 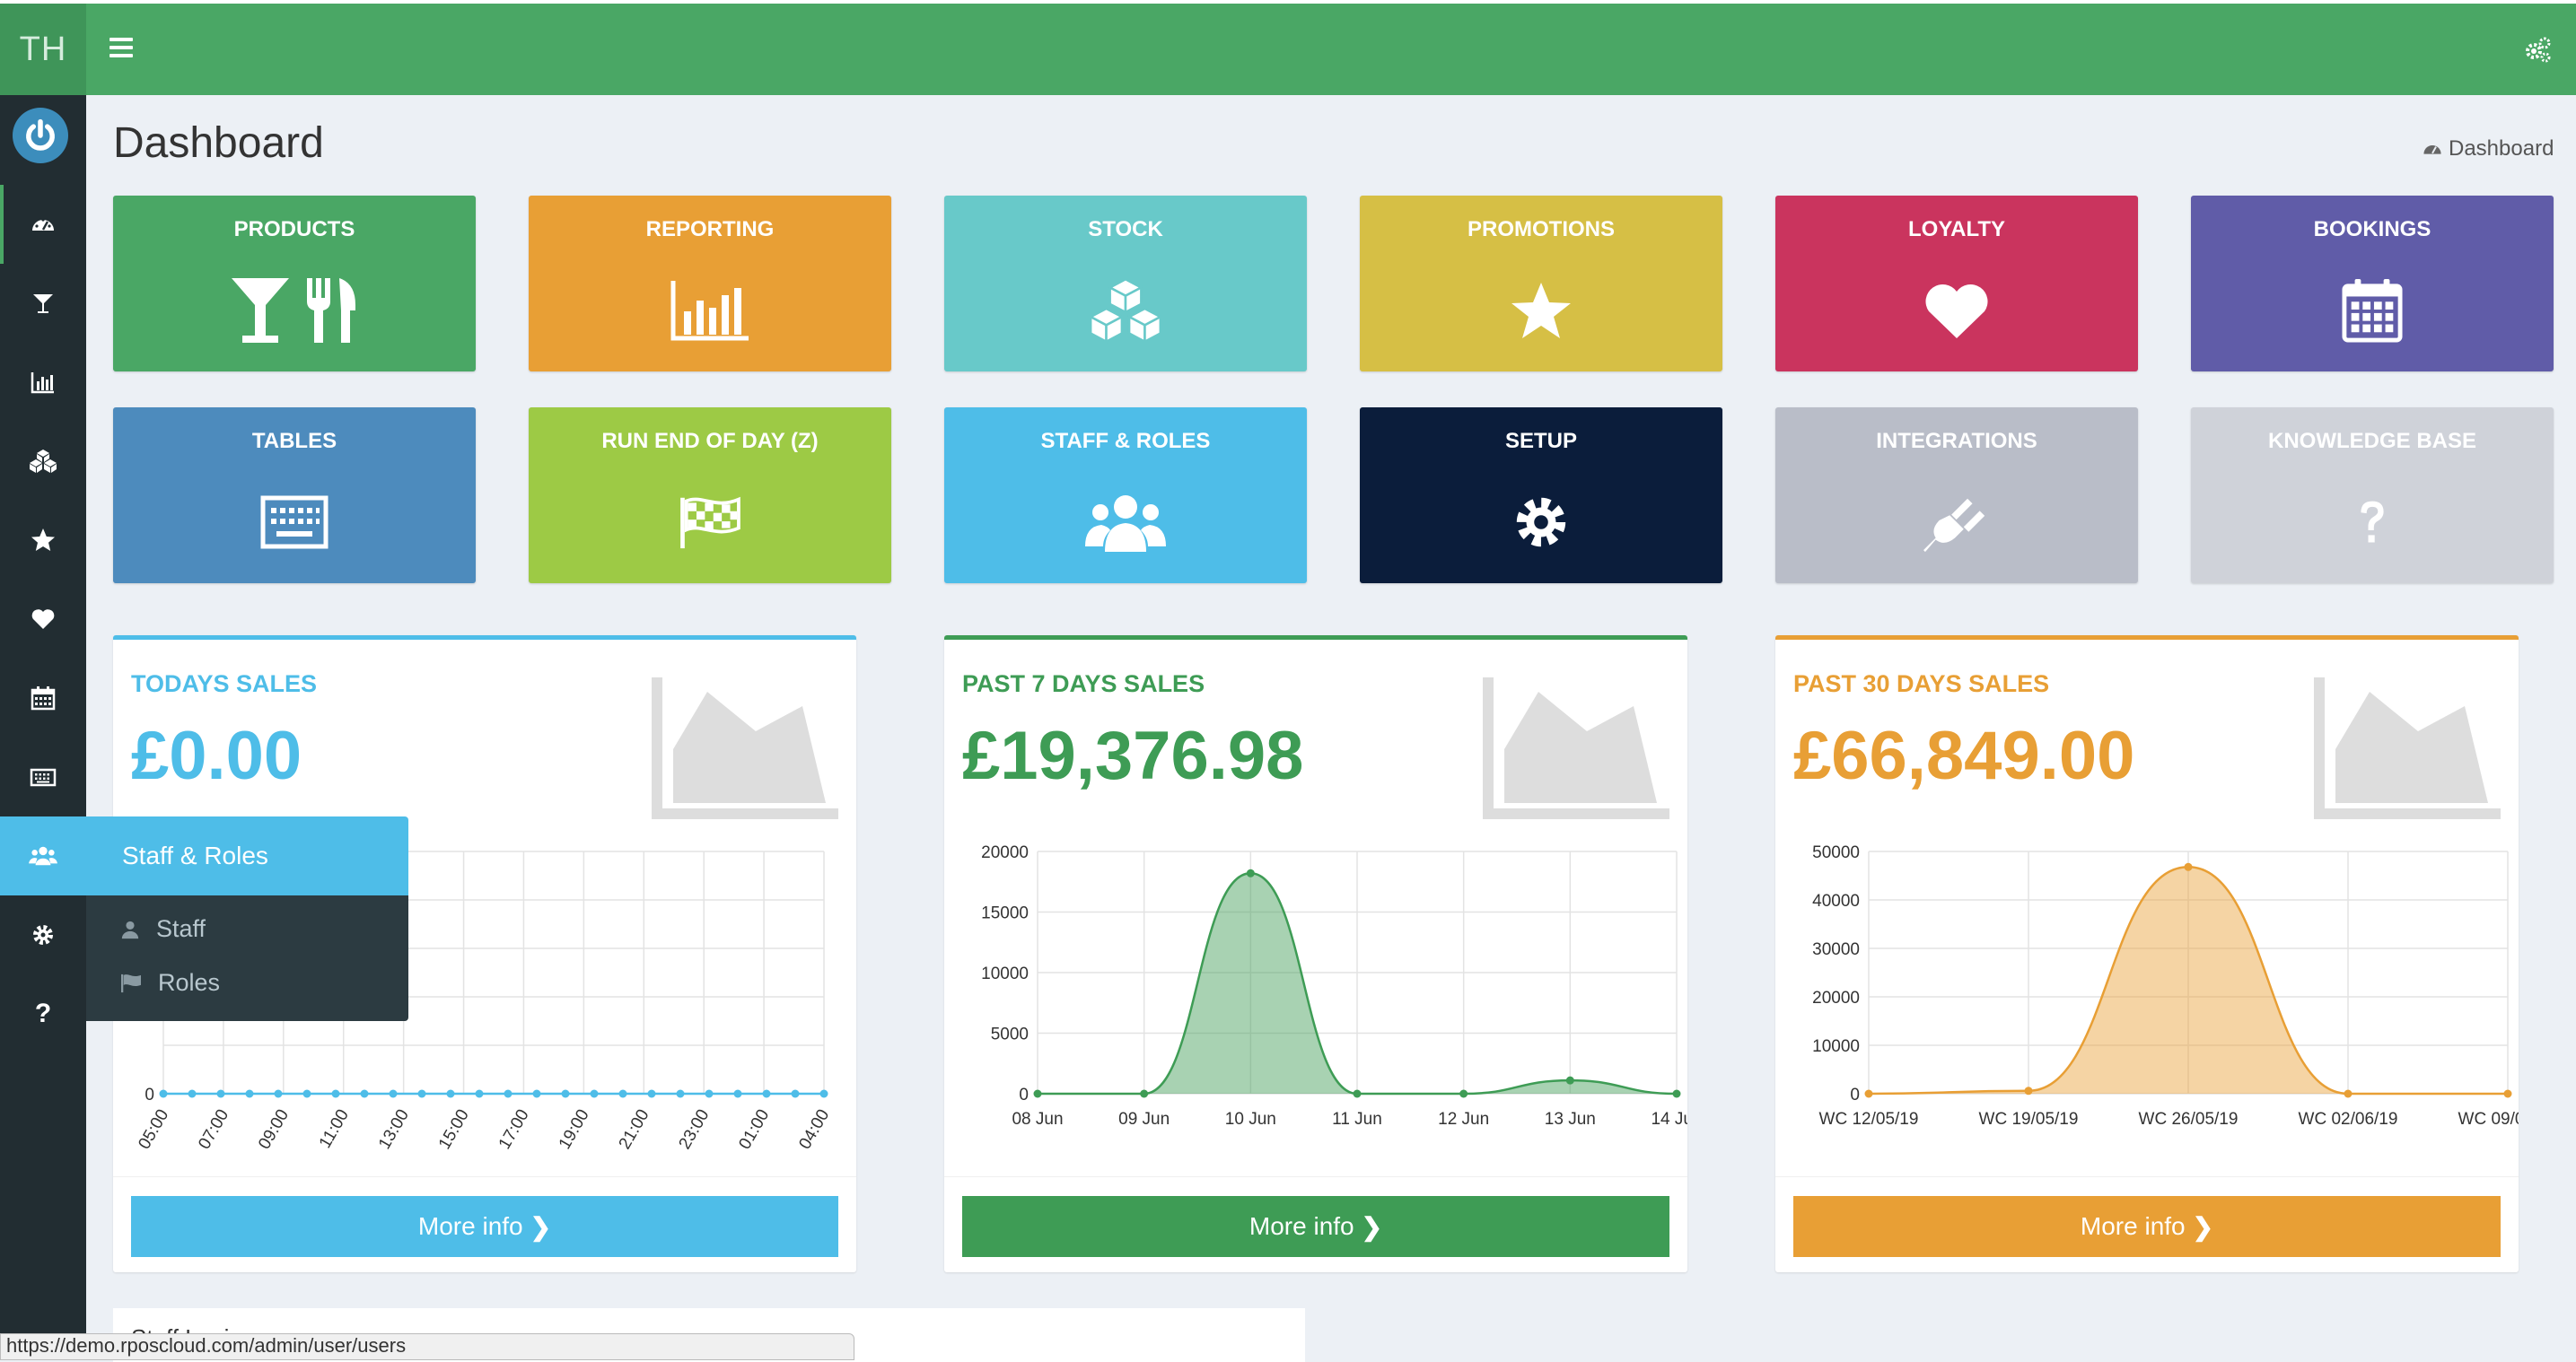 What do you see at coordinates (40, 135) in the screenshot?
I see `power-icon` at bounding box center [40, 135].